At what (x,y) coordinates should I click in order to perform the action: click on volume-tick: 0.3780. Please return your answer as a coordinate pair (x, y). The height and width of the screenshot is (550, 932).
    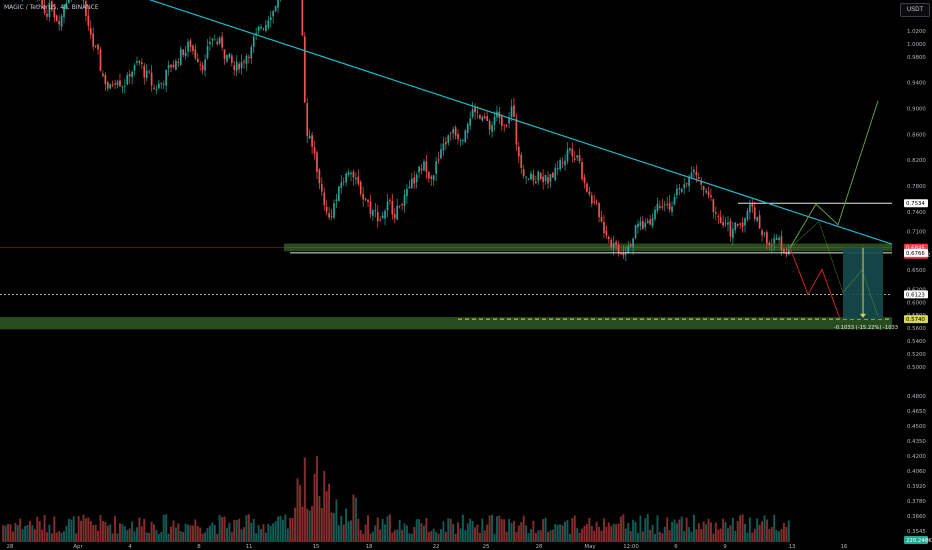
    Looking at the image, I should click on (916, 502).